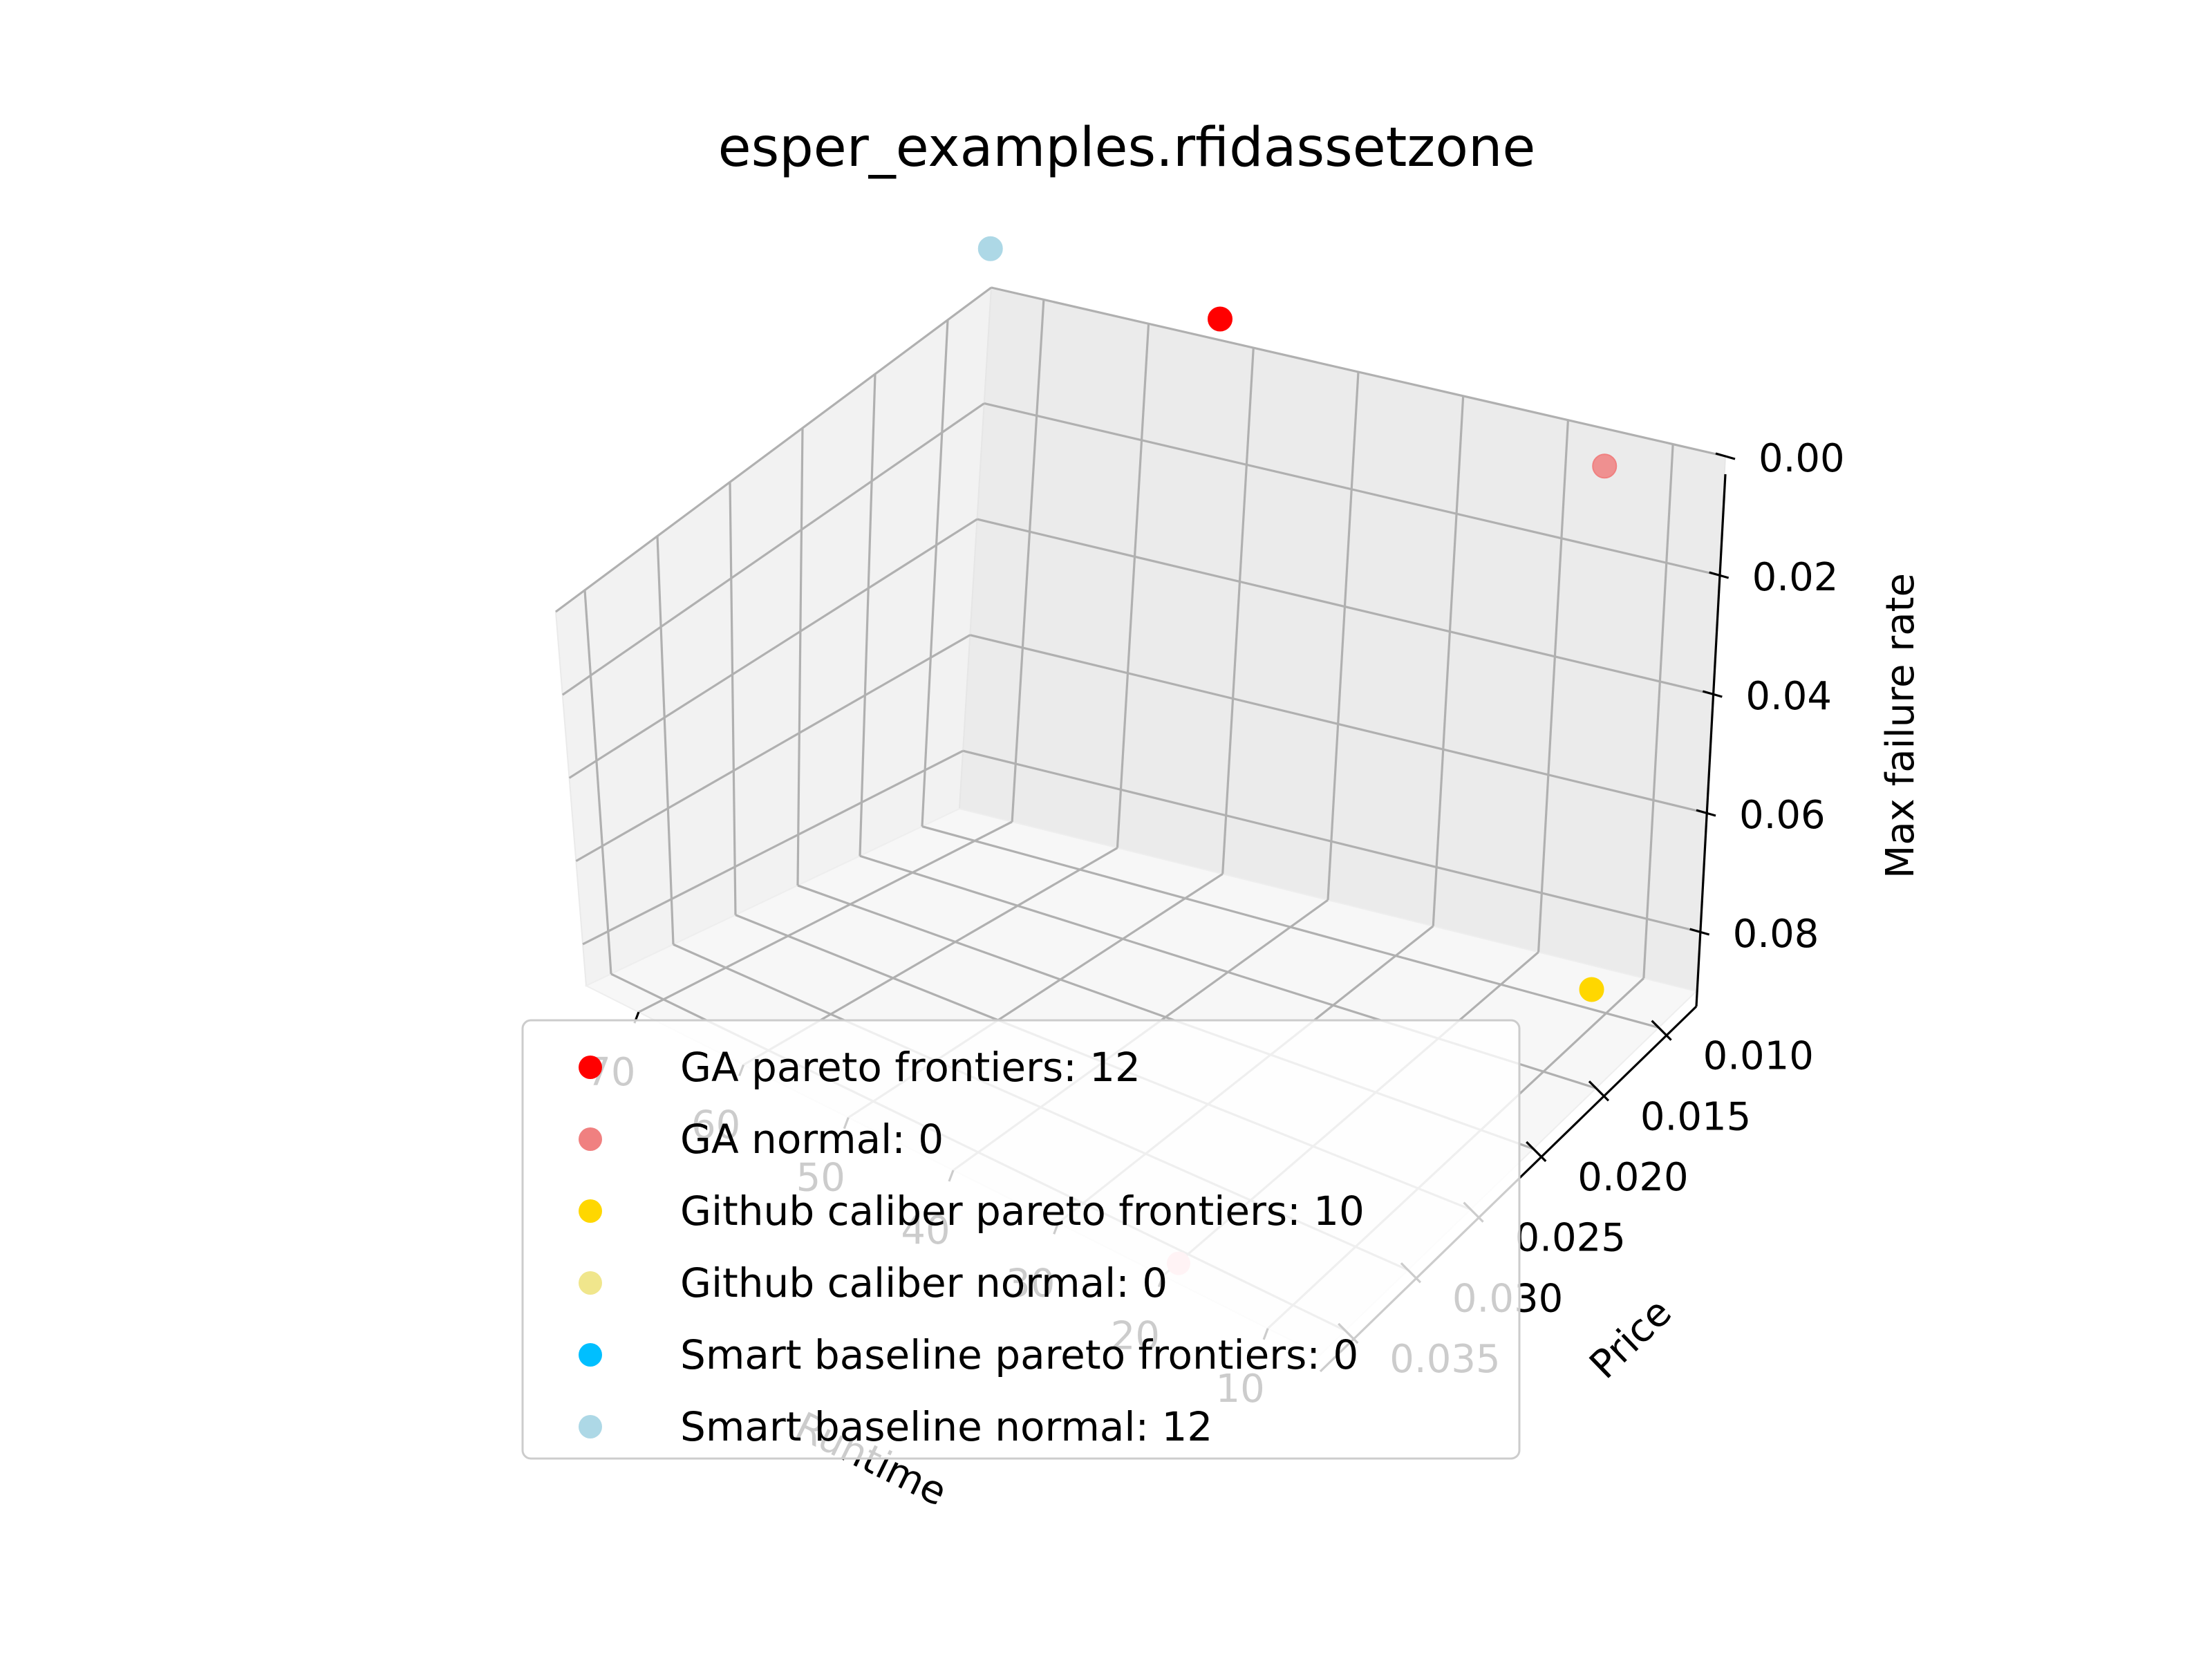 This screenshot has width=2212, height=1659. What do you see at coordinates (1759, 1056) in the screenshot?
I see `y-tick-label: 0.010` at bounding box center [1759, 1056].